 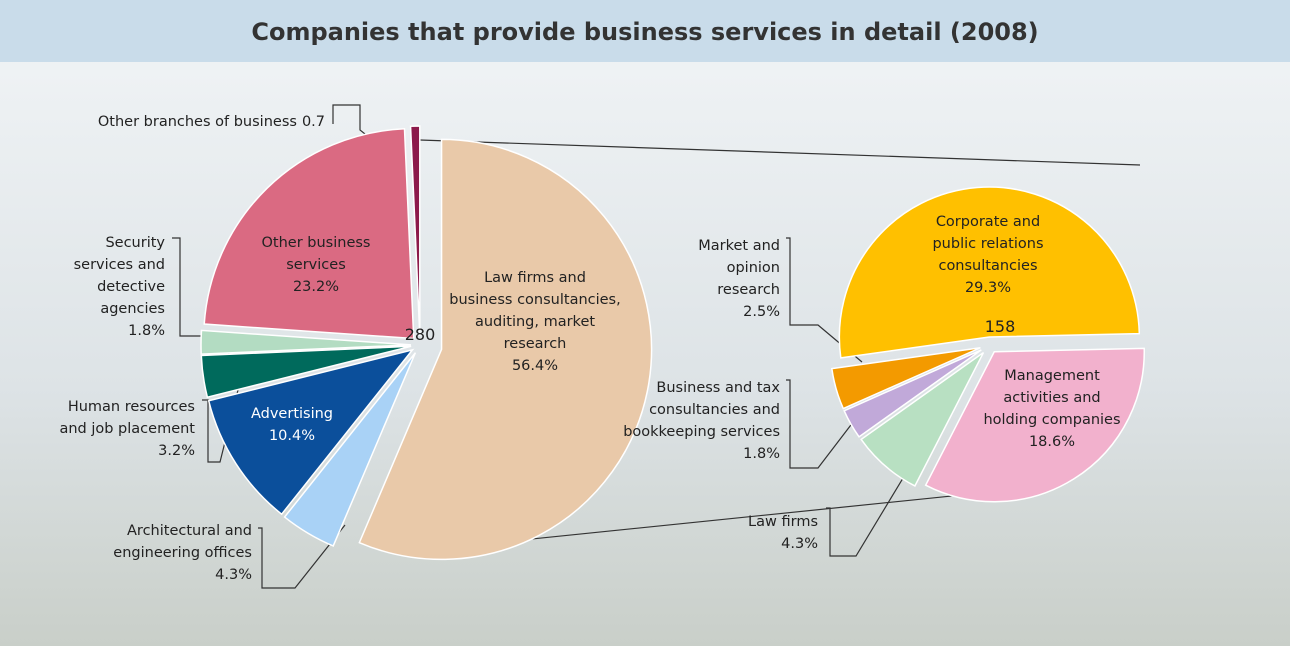 What do you see at coordinates (420, 334) in the screenshot?
I see `center-label: 280` at bounding box center [420, 334].